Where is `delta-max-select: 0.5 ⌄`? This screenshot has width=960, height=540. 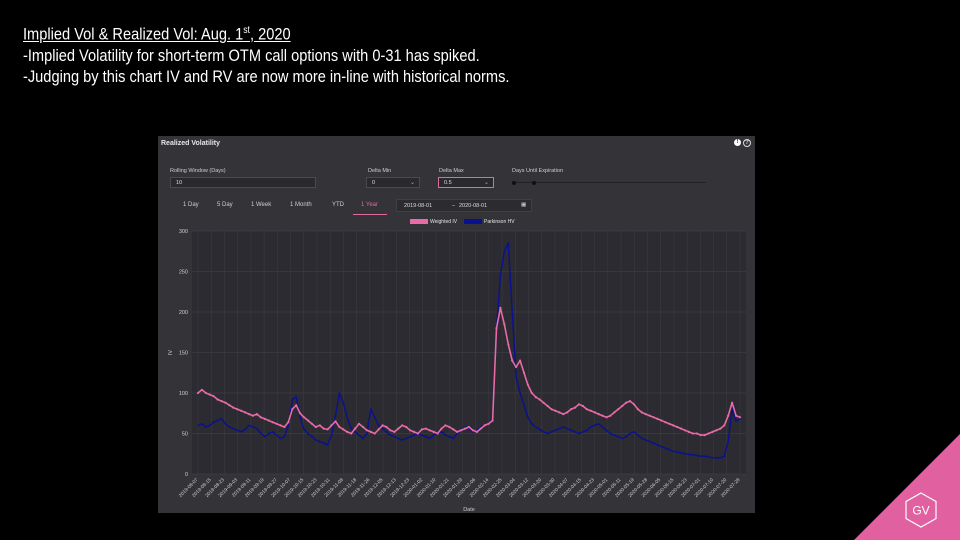
delta-max-select: 0.5 ⌄ is located at coordinates (466, 182).